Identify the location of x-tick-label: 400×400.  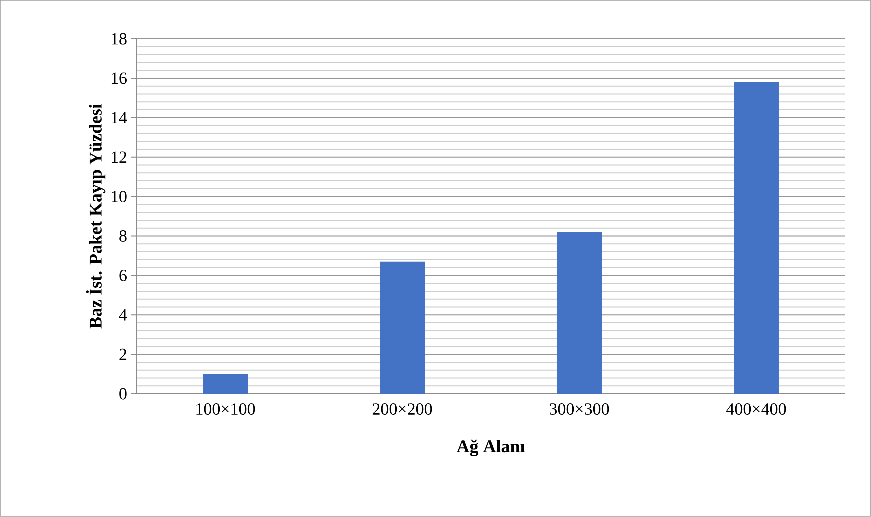
(756, 409).